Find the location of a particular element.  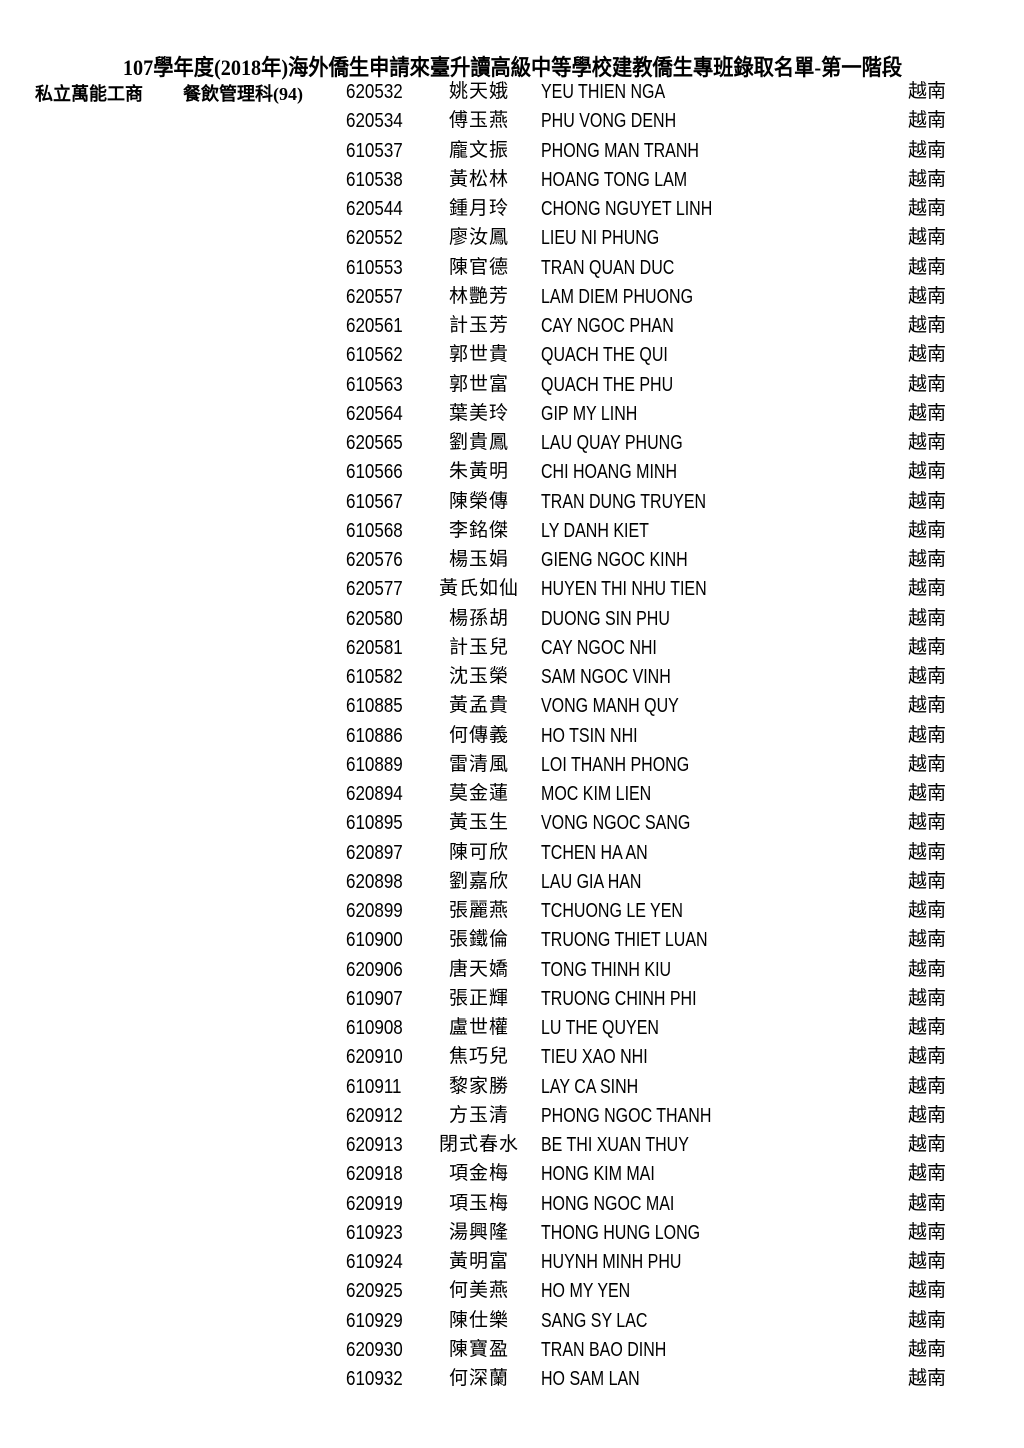

chinese-name: 黃孟貴 is located at coordinates (478, 706).